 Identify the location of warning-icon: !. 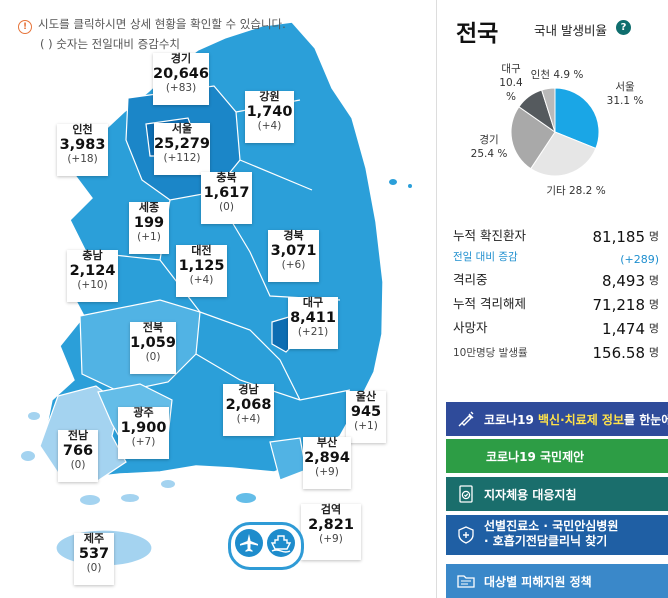
(25, 27).